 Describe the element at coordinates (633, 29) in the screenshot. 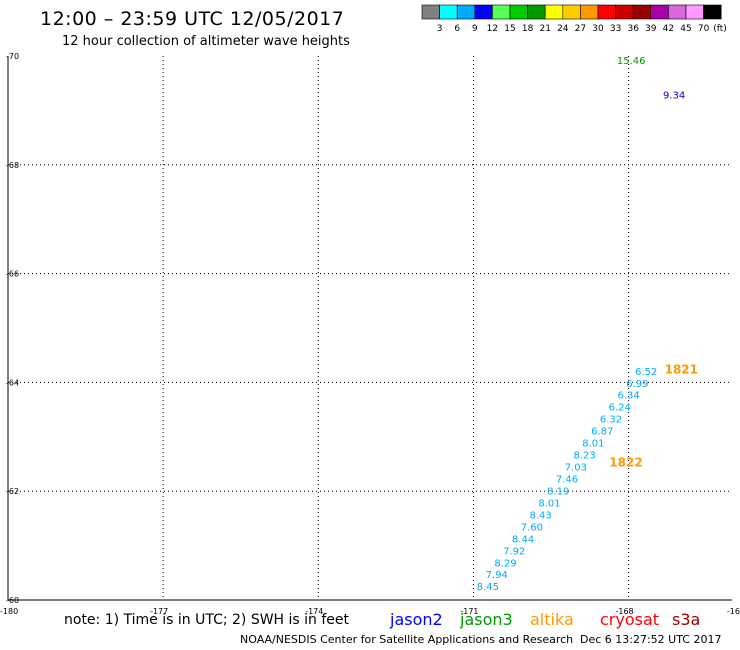

I see `legend-tick-label: 36` at that location.